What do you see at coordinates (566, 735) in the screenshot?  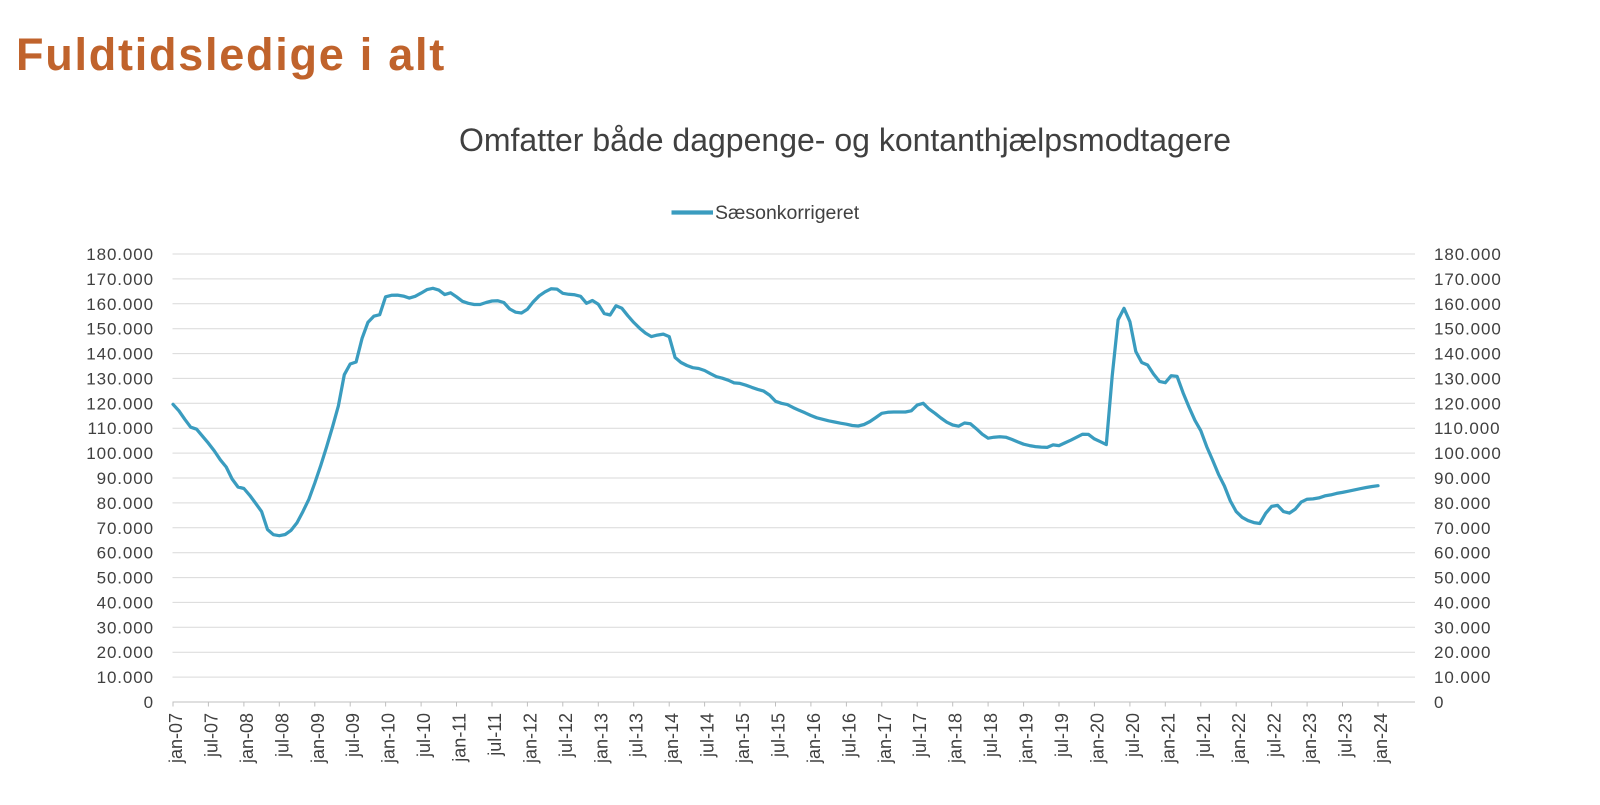 I see `svg-text: jul-12` at bounding box center [566, 735].